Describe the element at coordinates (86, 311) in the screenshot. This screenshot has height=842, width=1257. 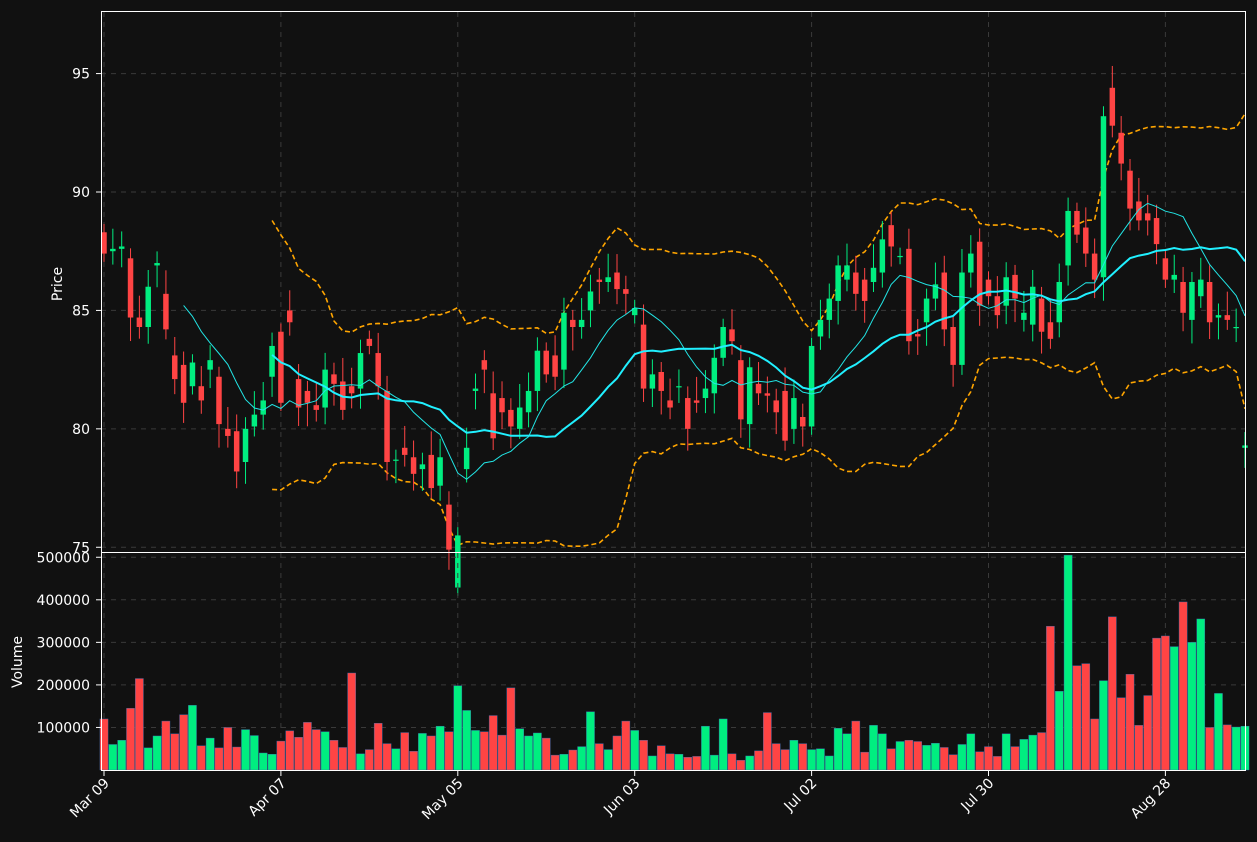
I see `price-y-axis: 75 80 85 90 95` at that location.